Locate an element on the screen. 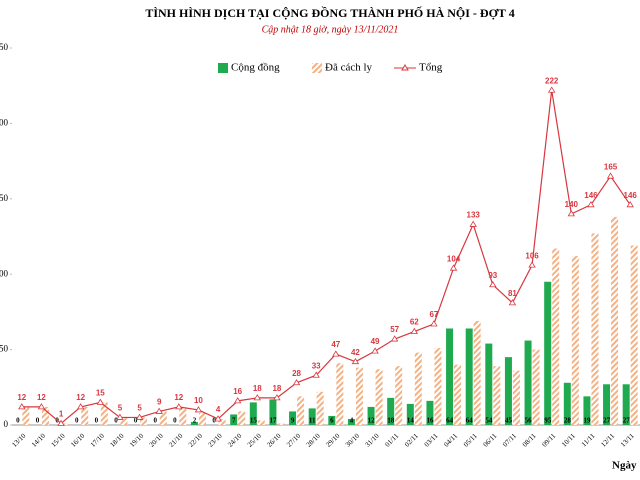 This screenshot has width=640, height=480. x-tick-label: 31/10 is located at coordinates (372, 440).